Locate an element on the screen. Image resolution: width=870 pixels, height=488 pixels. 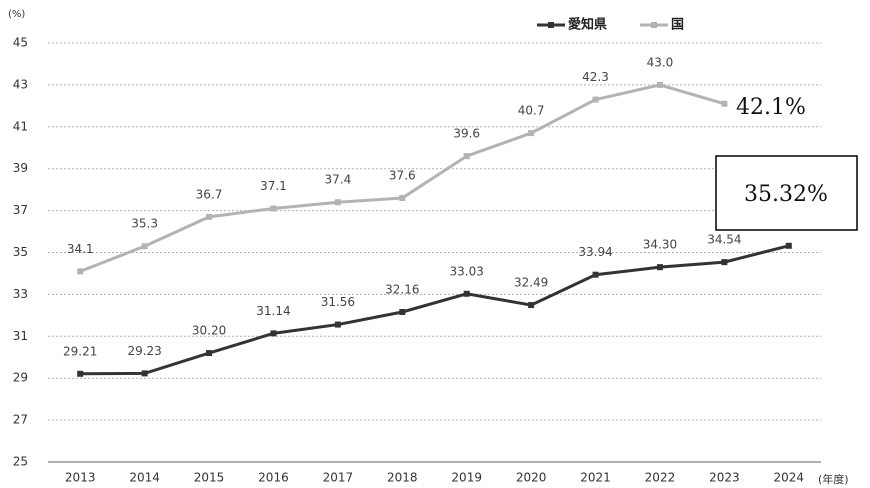
value-label: 37.1 is located at coordinates (273, 186).